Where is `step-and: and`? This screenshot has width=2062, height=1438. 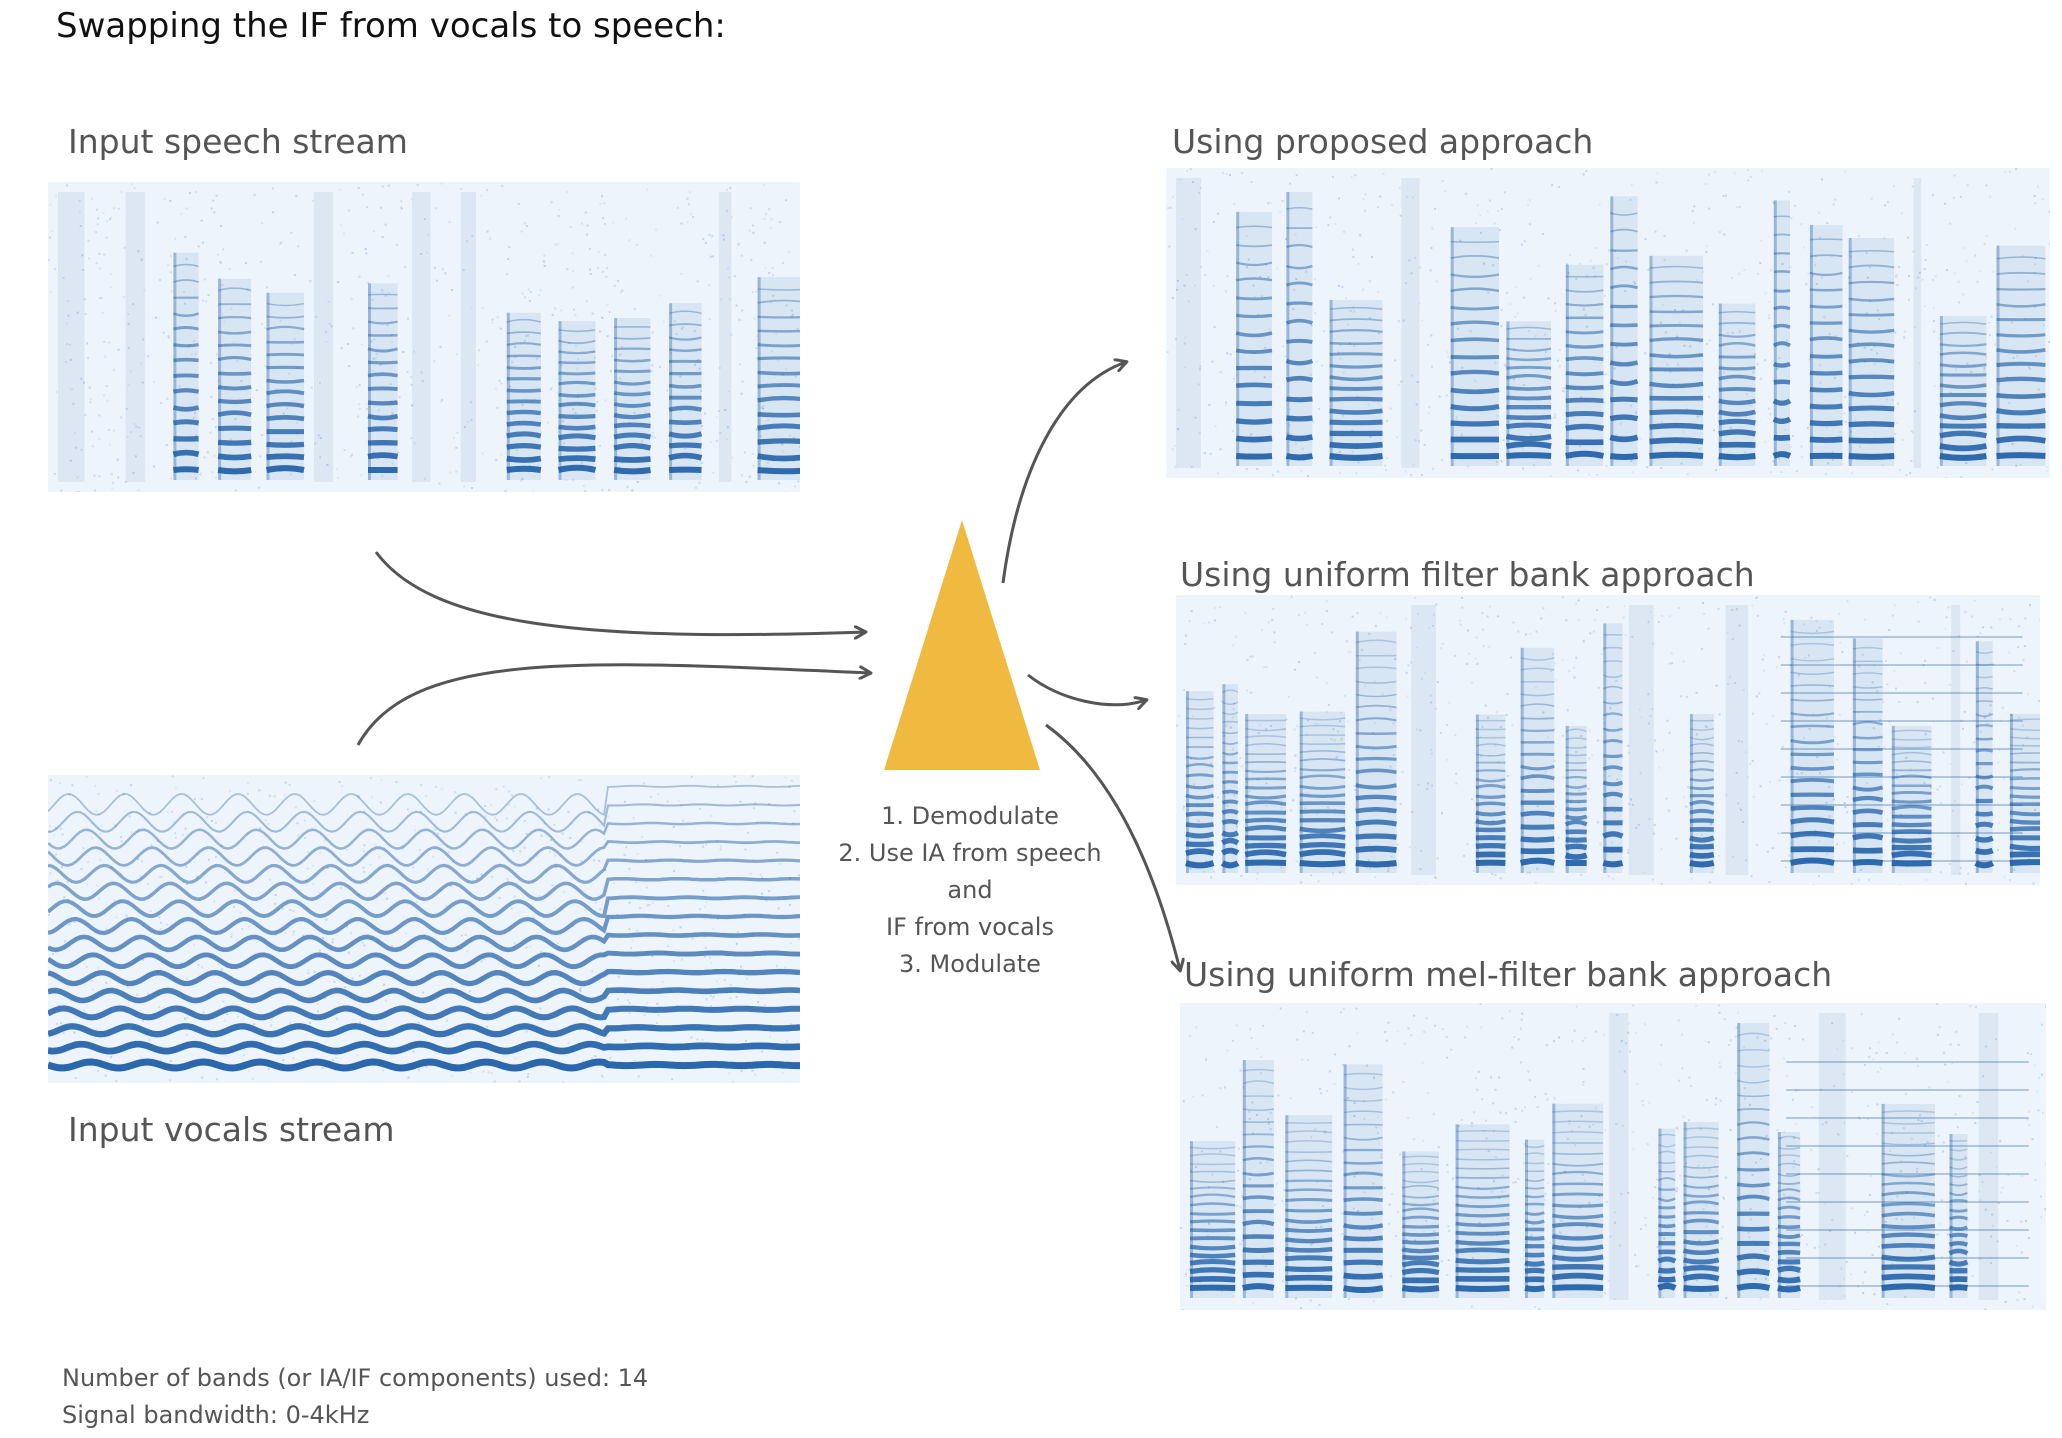 step-and: and is located at coordinates (970, 890).